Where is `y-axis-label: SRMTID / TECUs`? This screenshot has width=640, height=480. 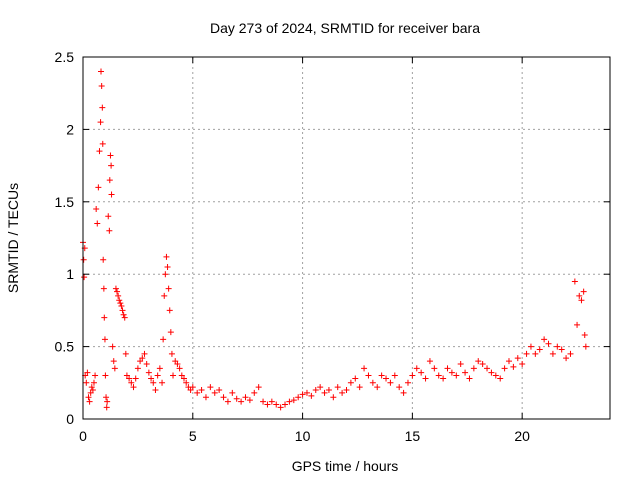 y-axis-label: SRMTID / TECUs is located at coordinates (13, 238).